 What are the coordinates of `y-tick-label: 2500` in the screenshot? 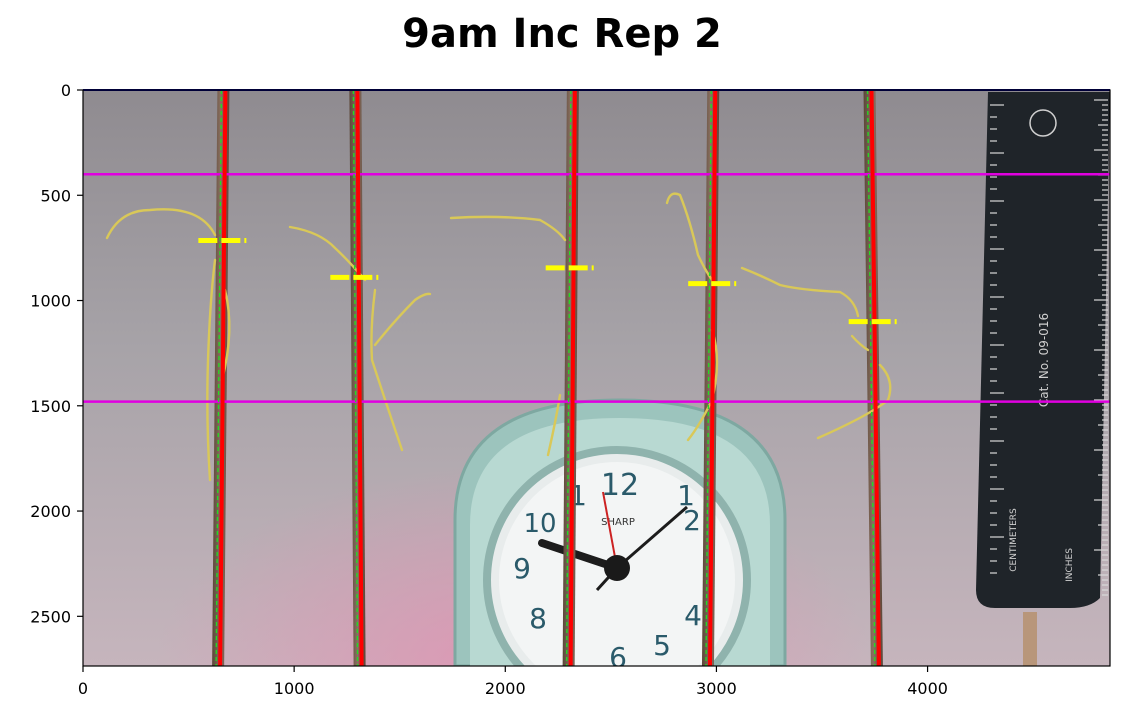 It's located at (50, 616).